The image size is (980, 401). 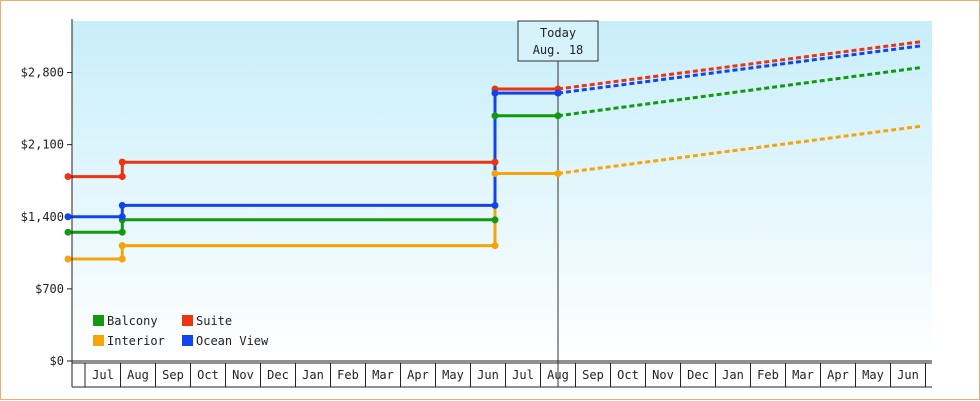 What do you see at coordinates (740, 65) in the screenshot?
I see `series-forecast-suite` at bounding box center [740, 65].